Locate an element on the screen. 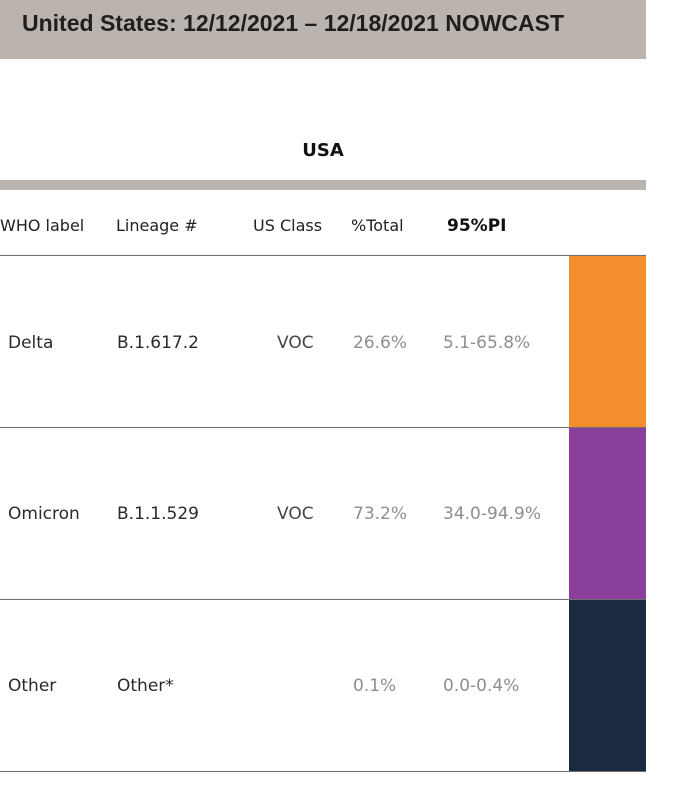 Image resolution: width=675 pixels, height=800 pixels. cell-95pi: 34.0-94.9% is located at coordinates (492, 514).